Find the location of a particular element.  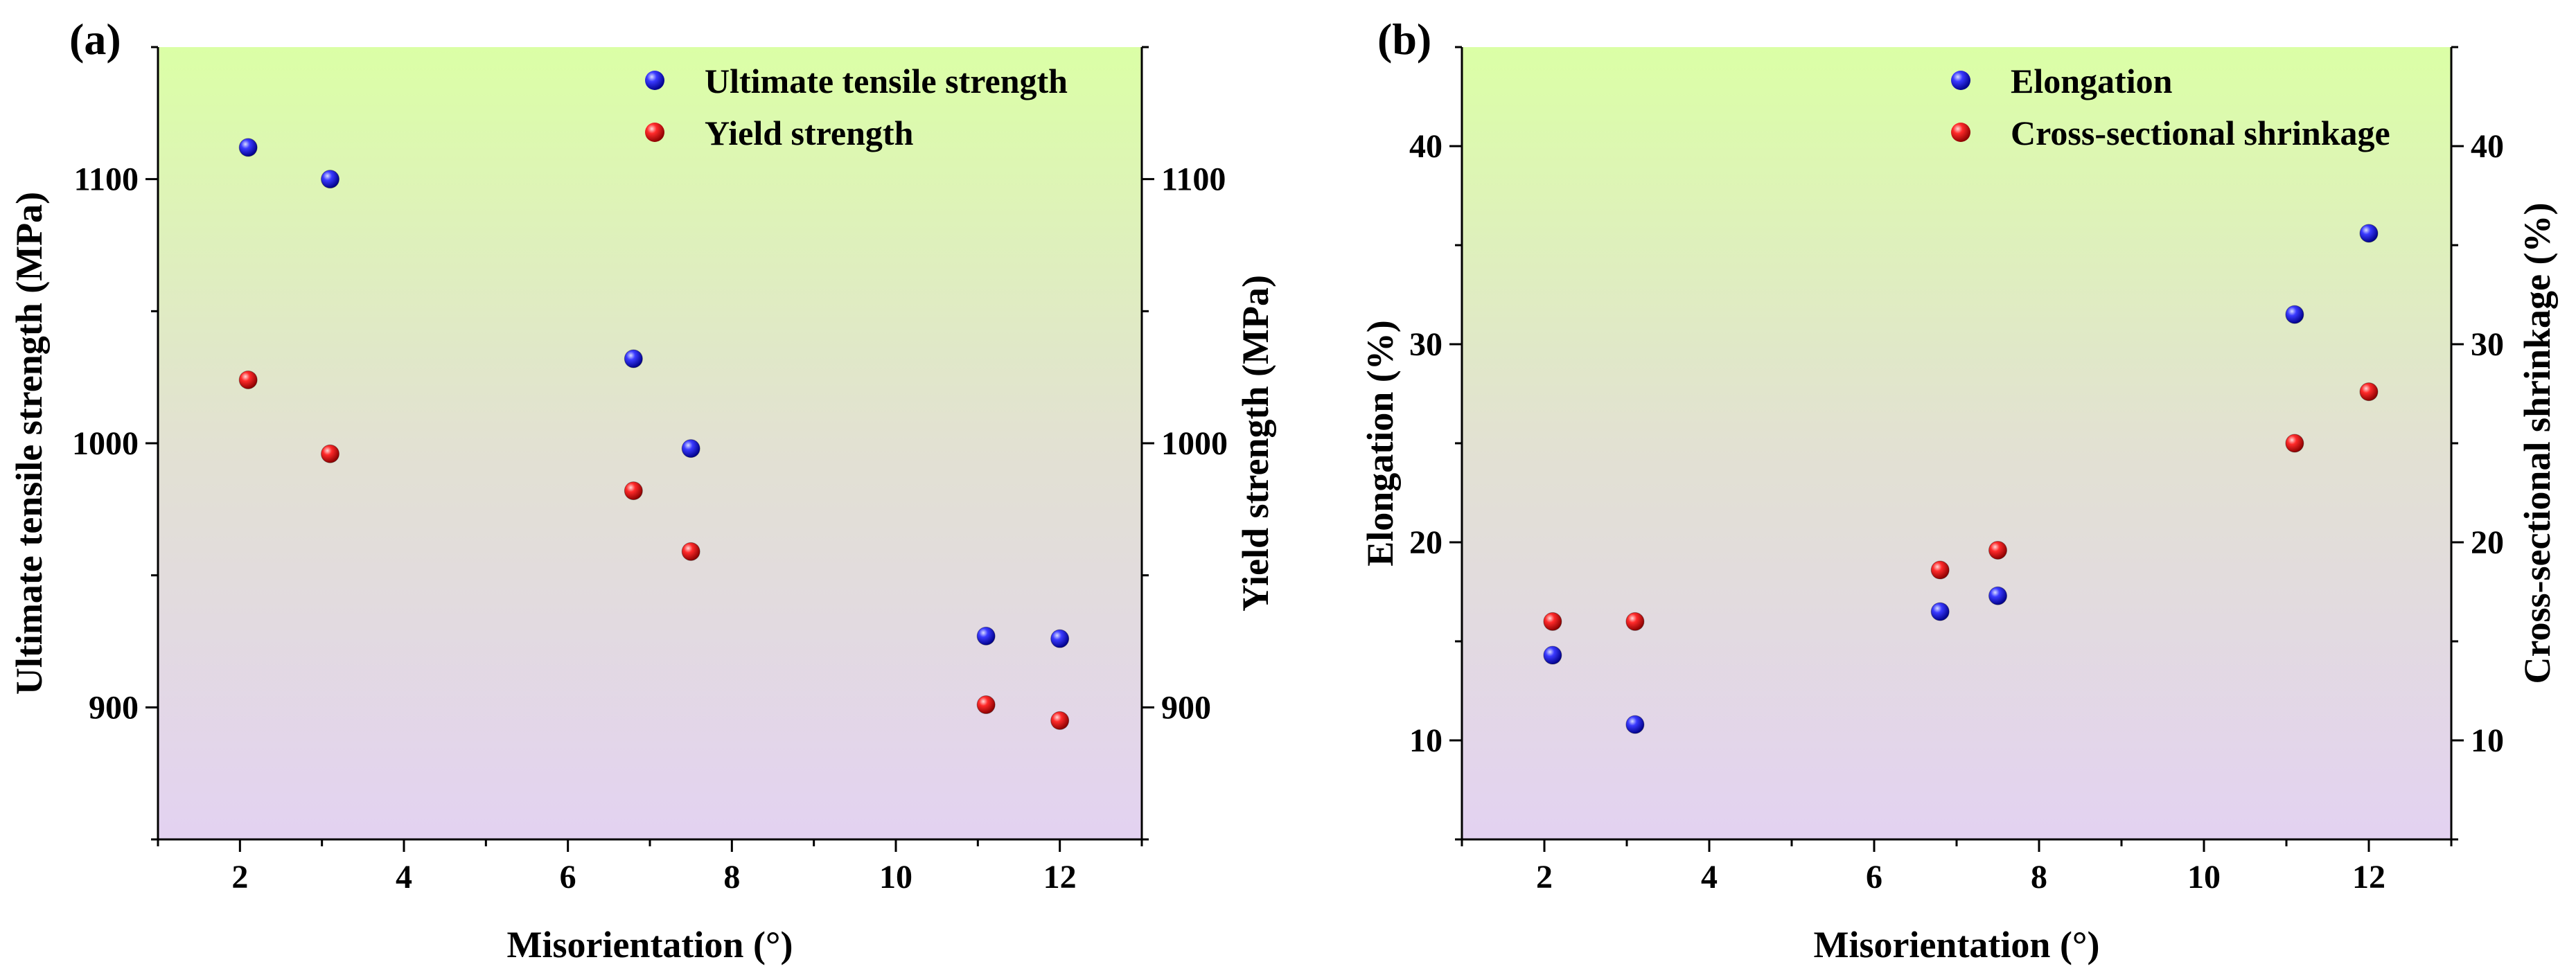

y-left-tick-label: 20 is located at coordinates (1426, 542).